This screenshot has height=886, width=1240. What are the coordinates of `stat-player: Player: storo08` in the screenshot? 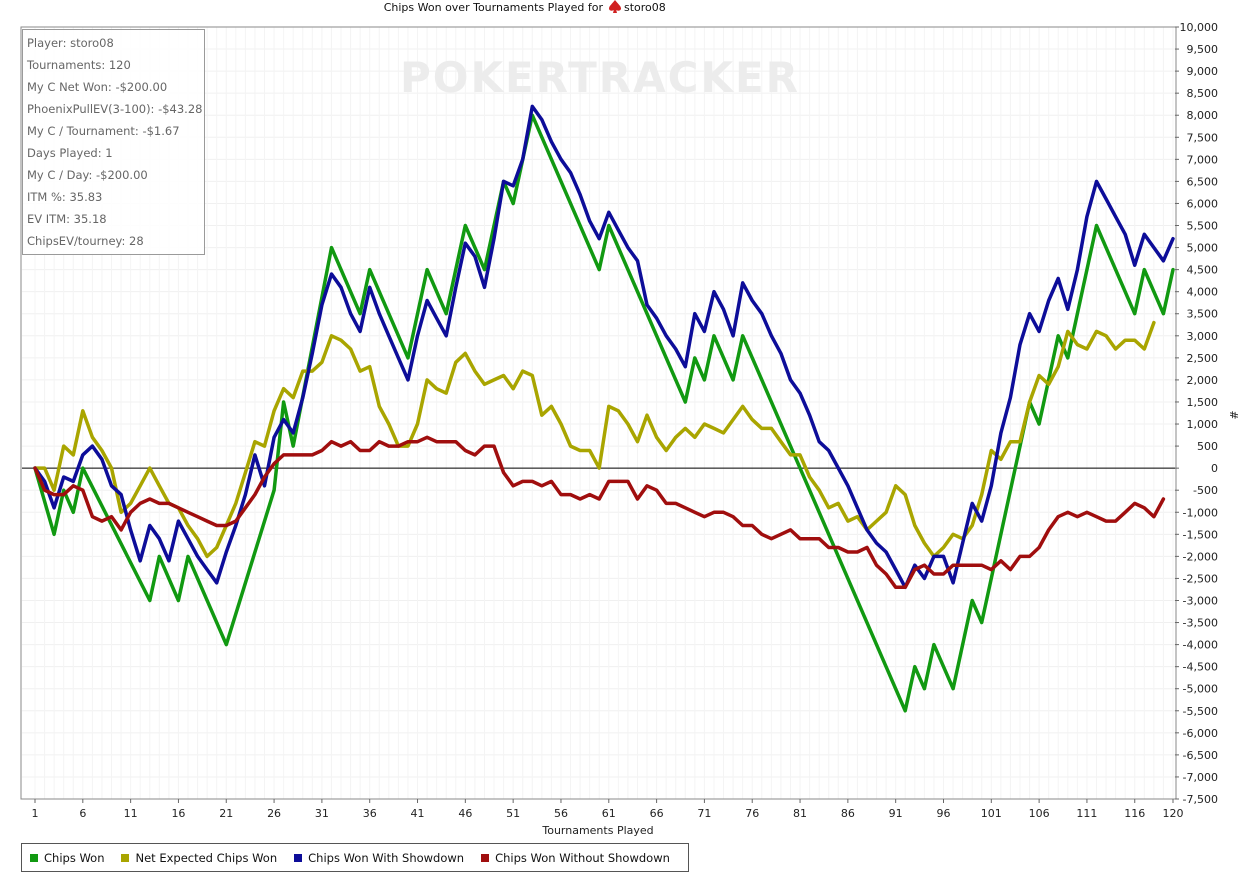 It's located at (70, 43).